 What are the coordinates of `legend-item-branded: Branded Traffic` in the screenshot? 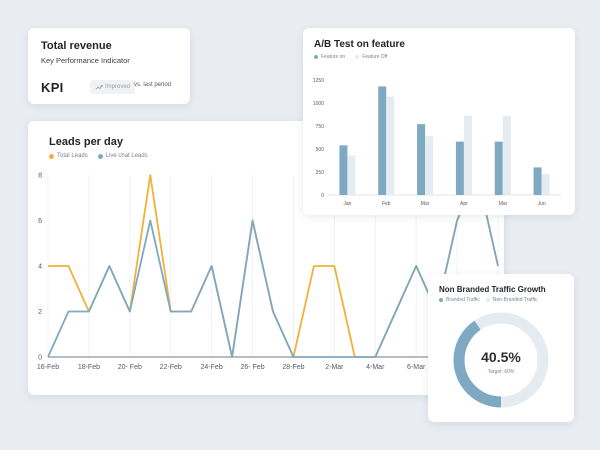 It's located at (459, 300).